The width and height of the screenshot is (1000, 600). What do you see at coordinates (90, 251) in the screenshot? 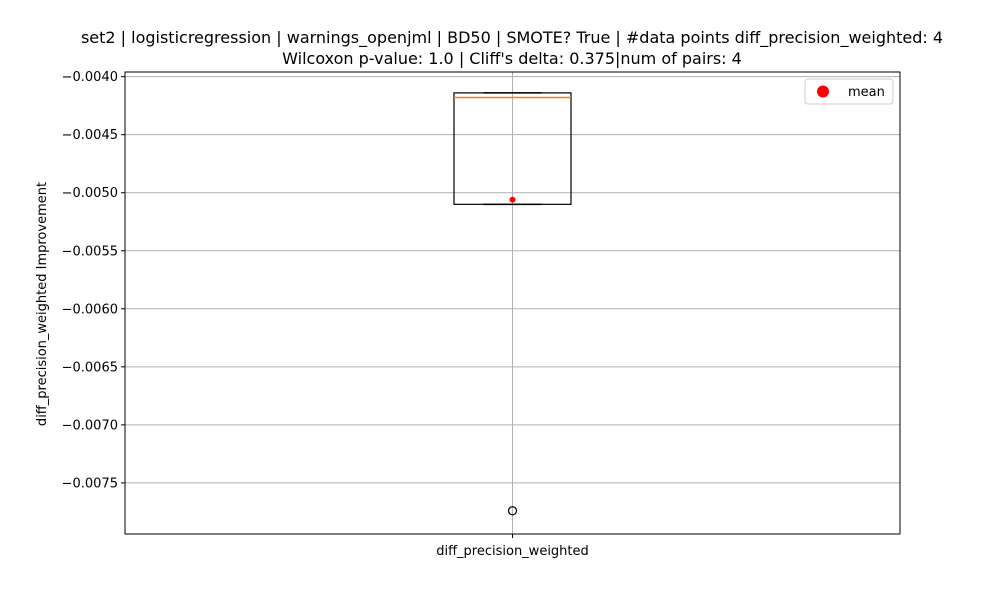
I see `y-tick-label: −0.0055` at bounding box center [90, 251].